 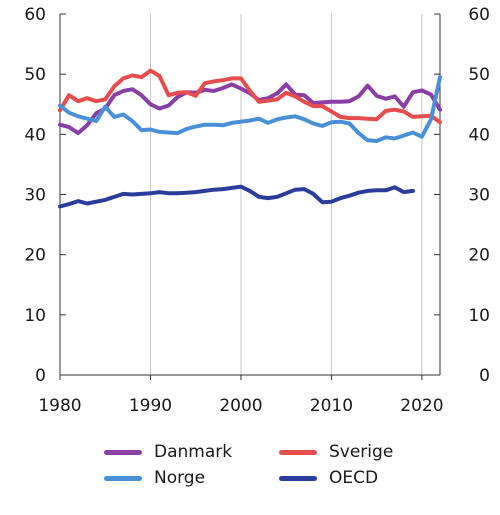 What do you see at coordinates (479, 256) in the screenshot?
I see `y-tick-label-right-20: 20` at bounding box center [479, 256].